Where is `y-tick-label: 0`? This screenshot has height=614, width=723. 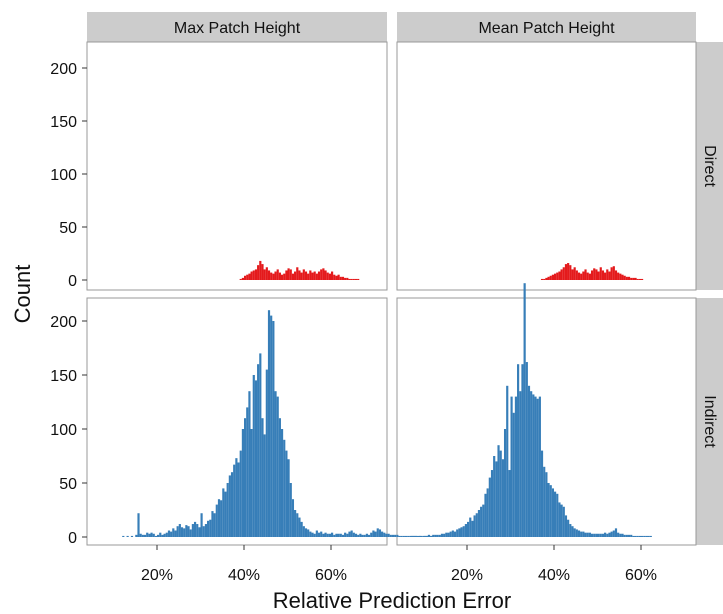
y-tick-label: 0 is located at coordinates (72, 538).